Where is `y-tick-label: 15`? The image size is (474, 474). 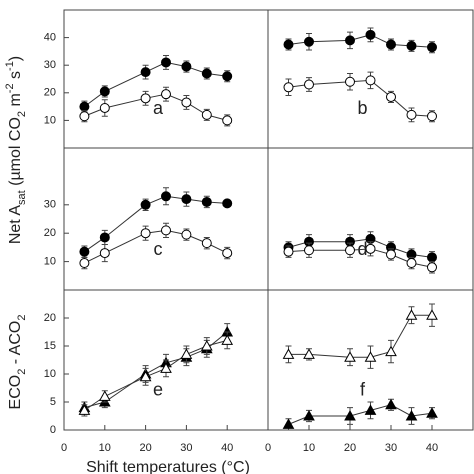 y-tick-label: 15 is located at coordinates (50, 346).